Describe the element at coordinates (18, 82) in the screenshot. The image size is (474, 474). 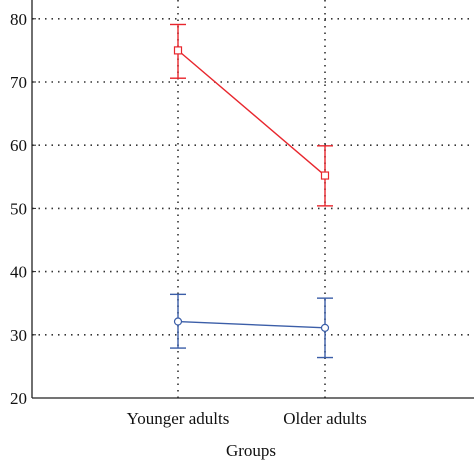
I see `y-tick-label: 70` at that location.